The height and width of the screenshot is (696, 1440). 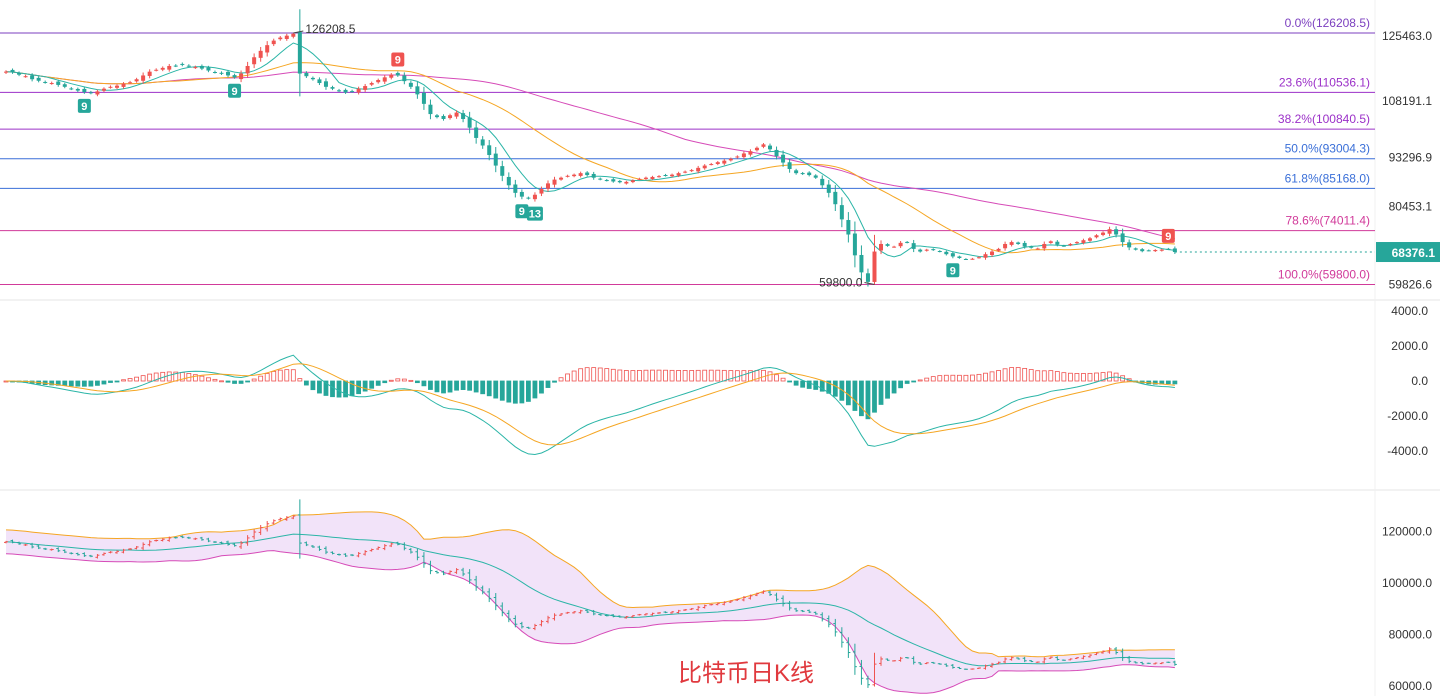 What do you see at coordinates (1327, 178) in the screenshot?
I see `fib-label-4: 61.8%(85168.0)` at bounding box center [1327, 178].